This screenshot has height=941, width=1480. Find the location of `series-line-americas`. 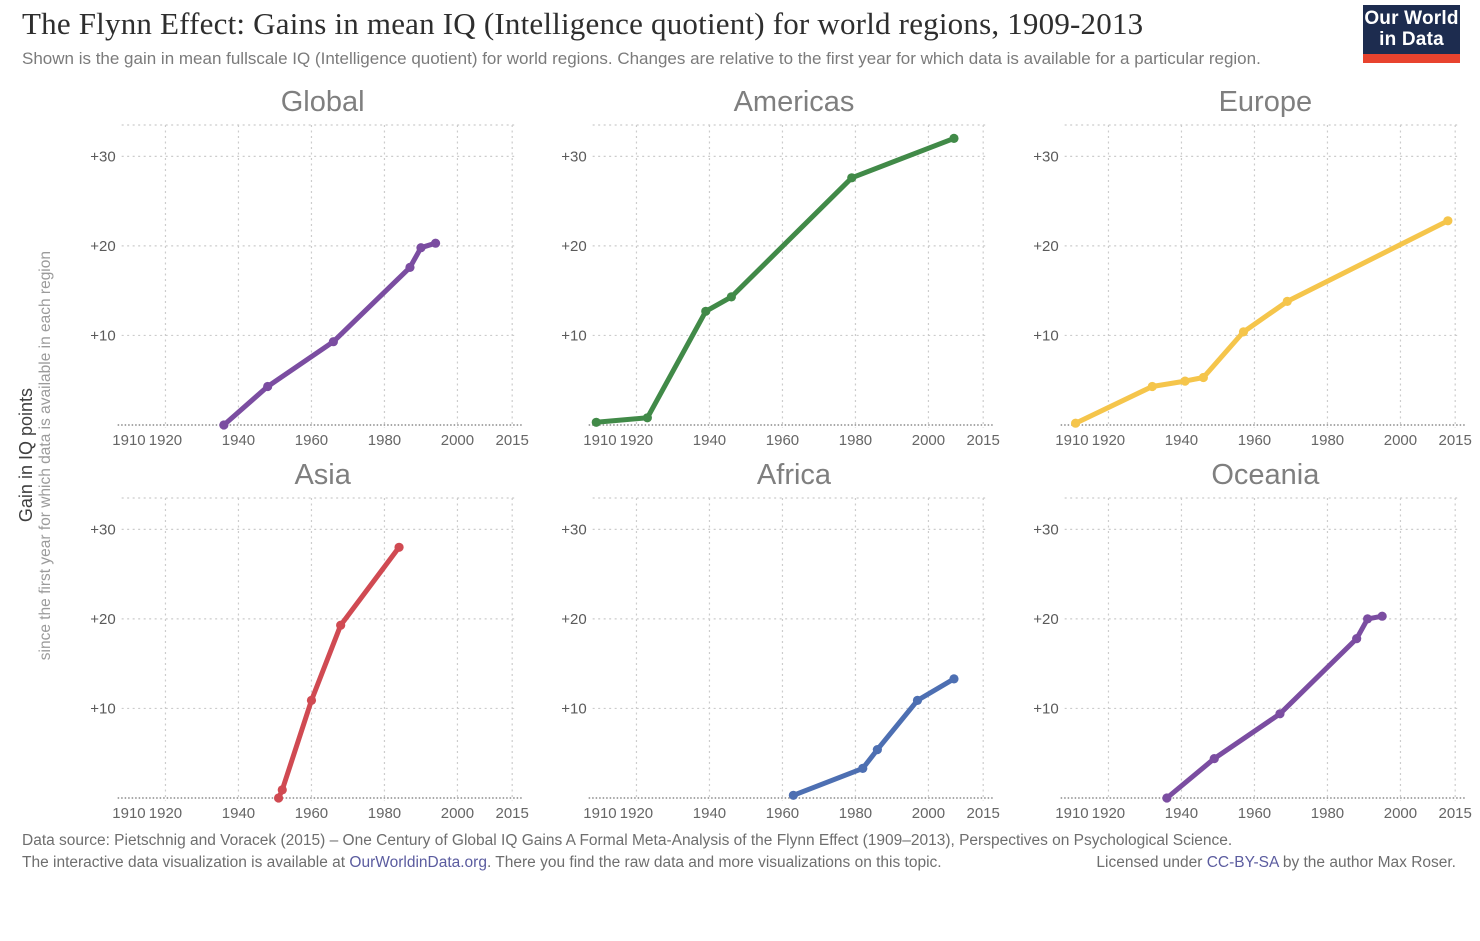

series-line-americas is located at coordinates (775, 281).